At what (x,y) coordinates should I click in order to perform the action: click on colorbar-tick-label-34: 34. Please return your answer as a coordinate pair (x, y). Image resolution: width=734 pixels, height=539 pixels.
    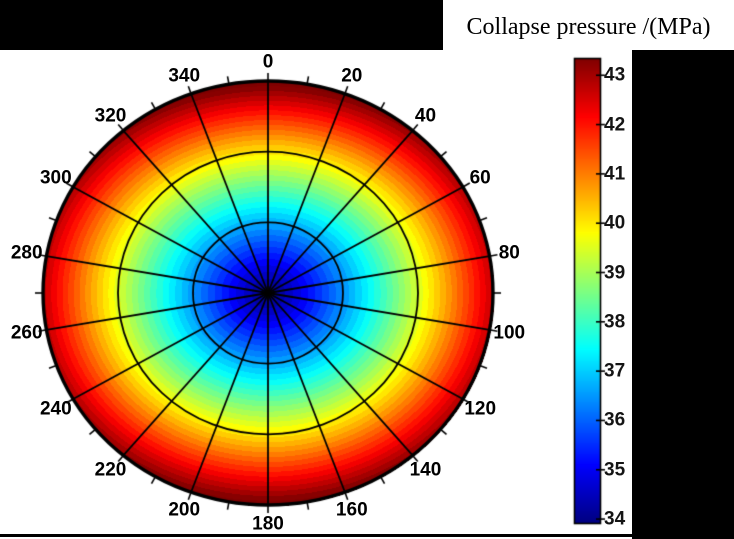
    Looking at the image, I should click on (615, 519).